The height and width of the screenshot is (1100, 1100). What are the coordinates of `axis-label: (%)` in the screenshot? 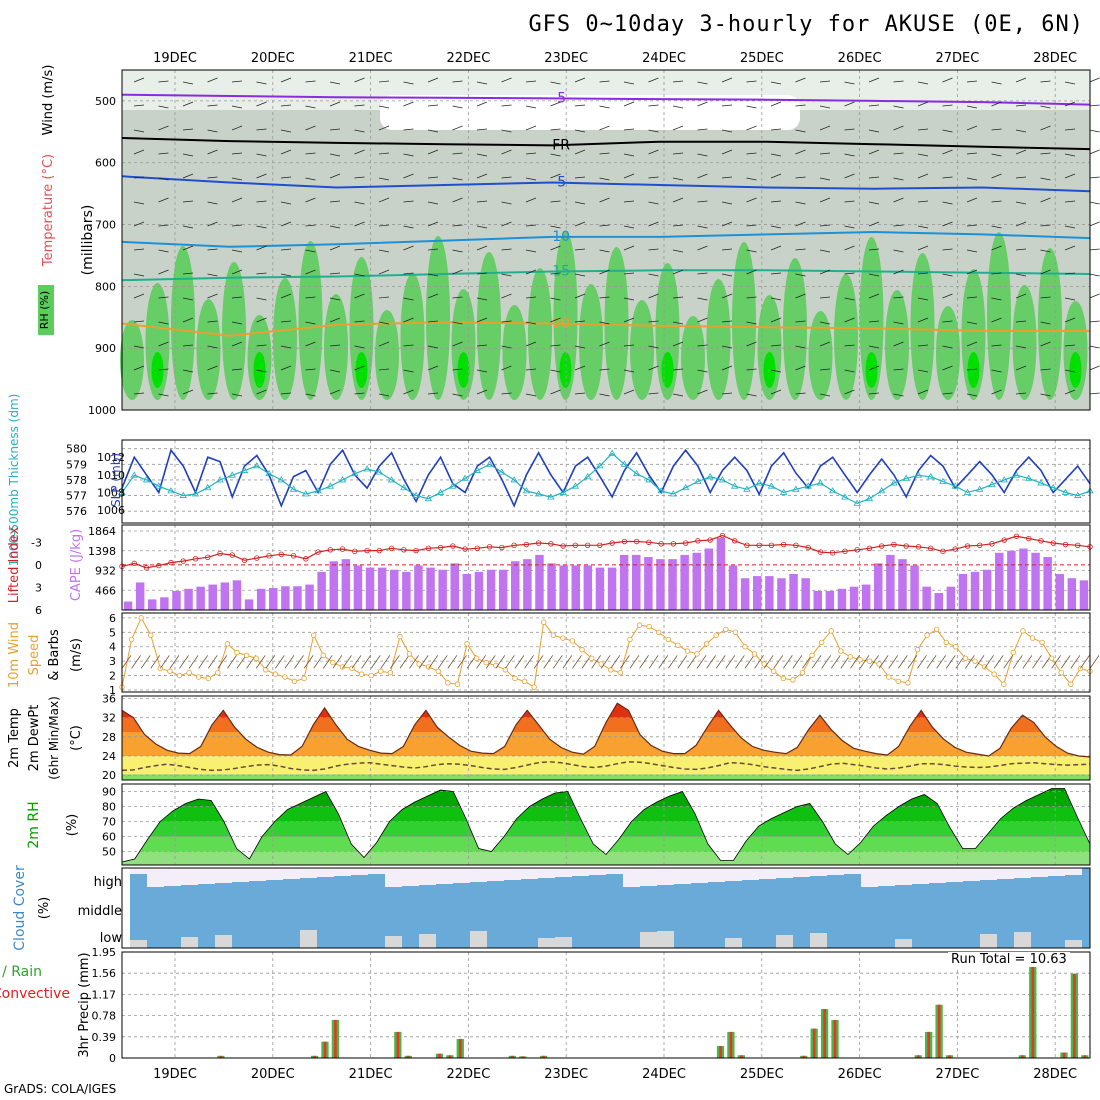 It's located at (44, 908).